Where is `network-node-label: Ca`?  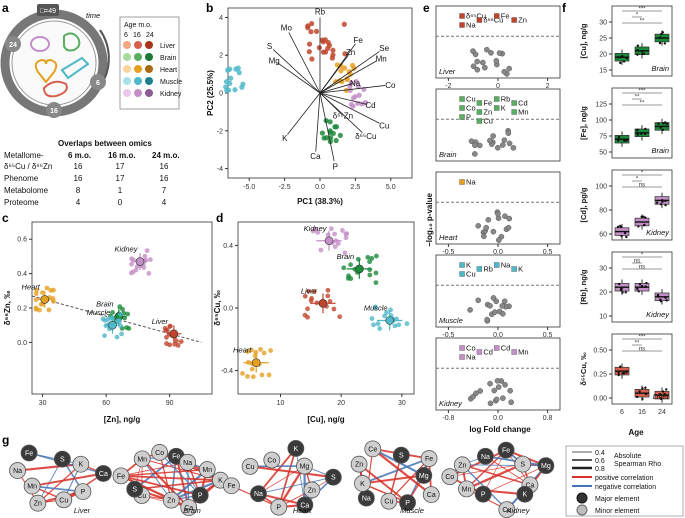
network-node-label: Ca is located at coordinates (304, 505).